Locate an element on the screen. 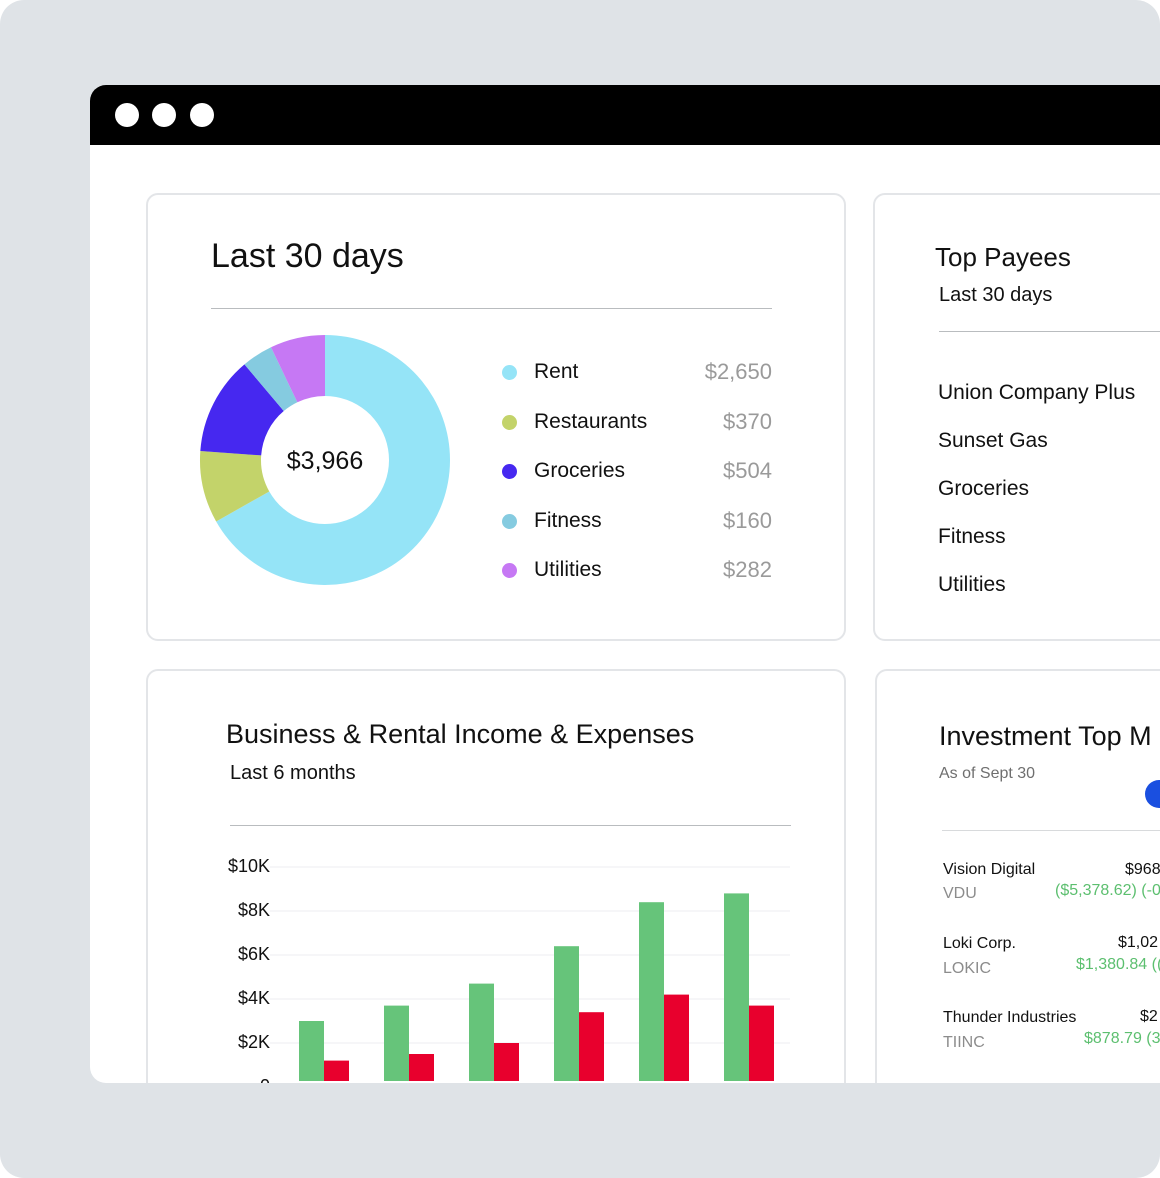 This screenshot has width=1160, height=1178. investment-price: $1,02 is located at coordinates (1138, 942).